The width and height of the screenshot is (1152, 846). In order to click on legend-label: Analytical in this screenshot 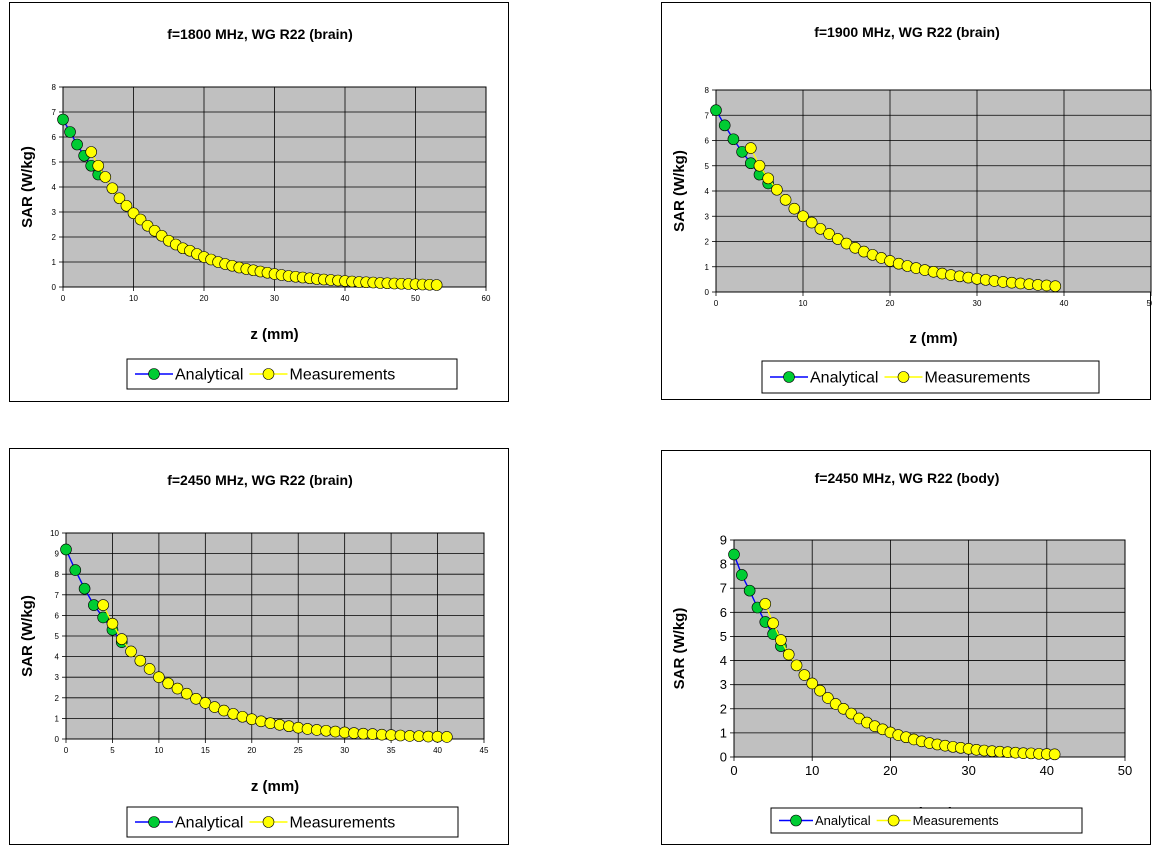, I will do `click(844, 378)`.